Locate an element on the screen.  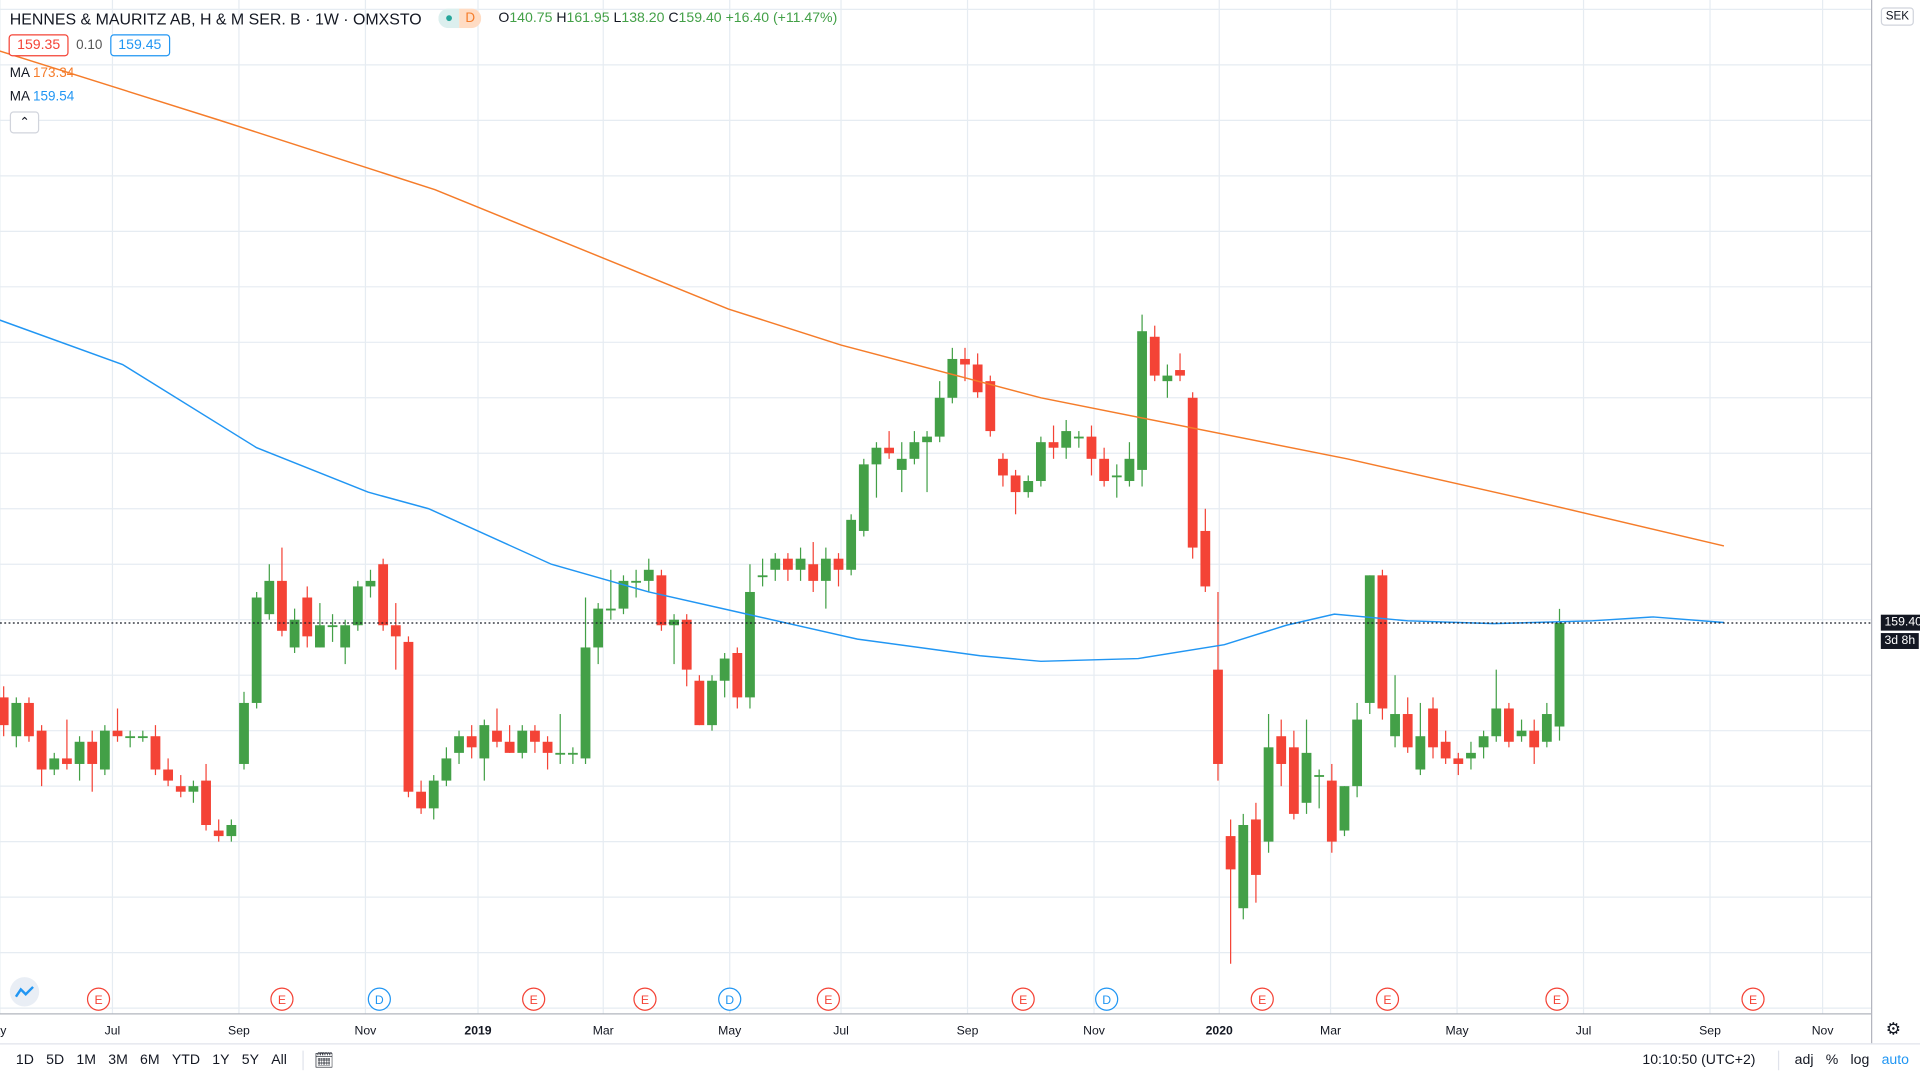
last-price-tag: 159.40 is located at coordinates (1900, 622).